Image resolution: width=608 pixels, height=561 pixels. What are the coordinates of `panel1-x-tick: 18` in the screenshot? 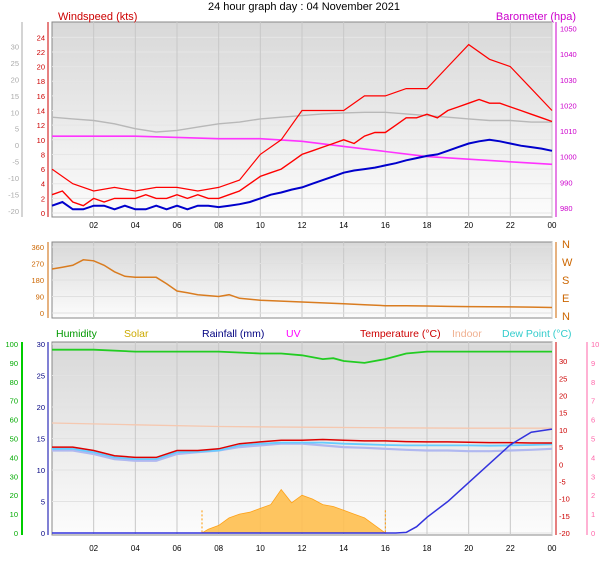 It's located at (427, 225).